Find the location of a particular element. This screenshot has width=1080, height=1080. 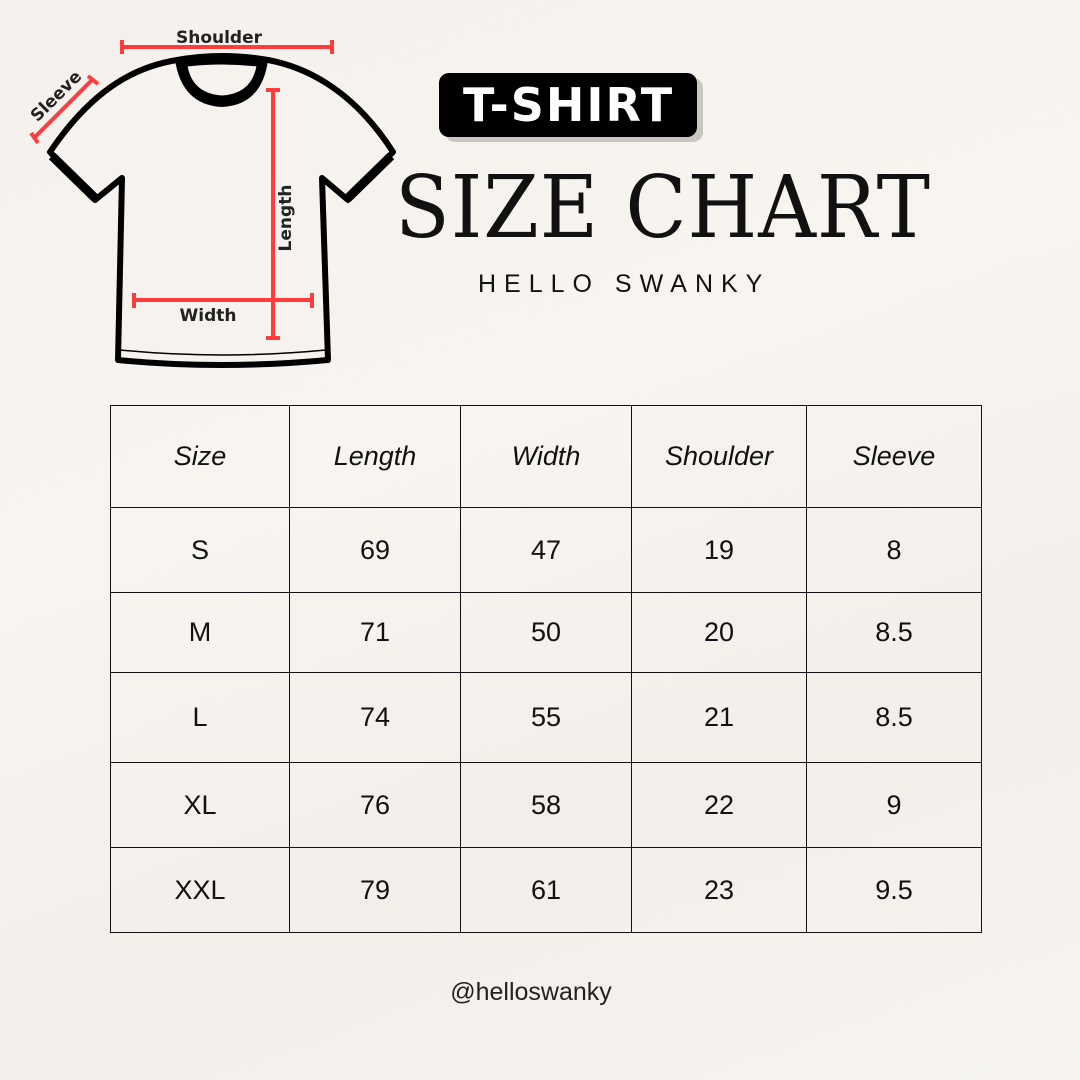

cell: 55 is located at coordinates (546, 717).